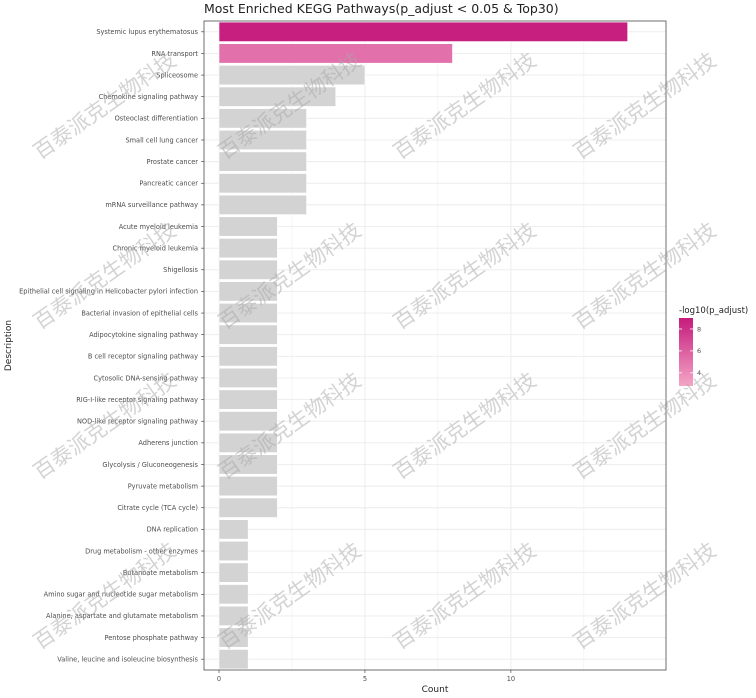 The height and width of the screenshot is (698, 756). What do you see at coordinates (168, 184) in the screenshot?
I see `y-tick-label: Pancreatic cancer` at bounding box center [168, 184].